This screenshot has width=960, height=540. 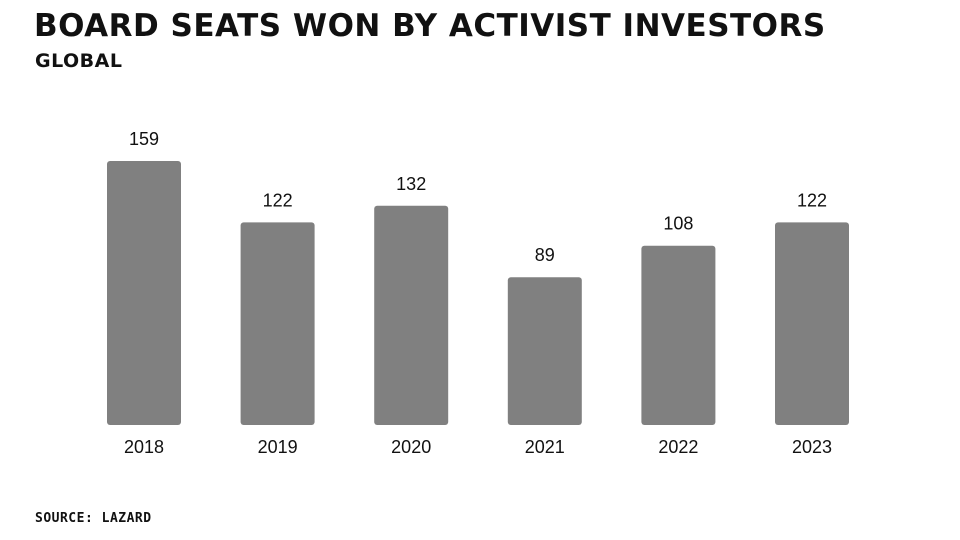 I want to click on category-label-2018: 2018, so click(x=144, y=447).